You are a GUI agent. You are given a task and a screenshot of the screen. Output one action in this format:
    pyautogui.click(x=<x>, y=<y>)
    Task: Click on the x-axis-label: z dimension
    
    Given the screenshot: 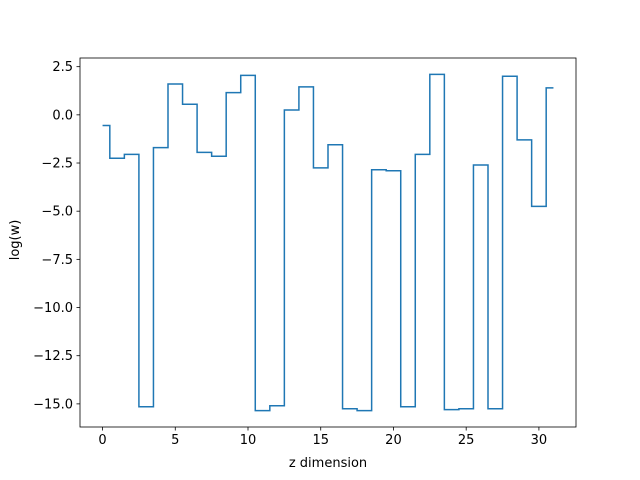 What is the action you would take?
    pyautogui.click(x=328, y=463)
    